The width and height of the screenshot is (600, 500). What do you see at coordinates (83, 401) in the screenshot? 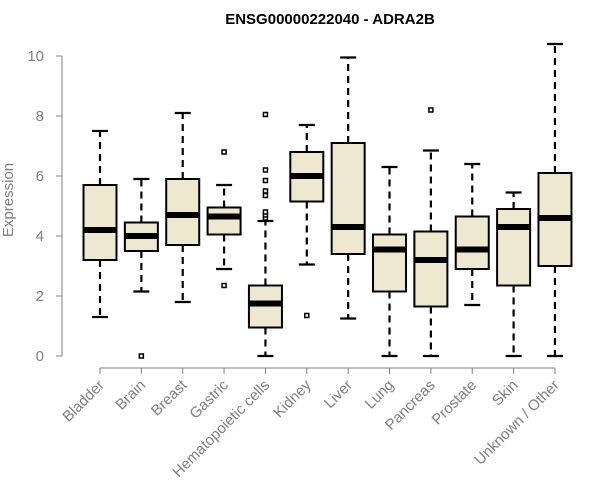
I see `x-tick-label: Bladder` at bounding box center [83, 401].